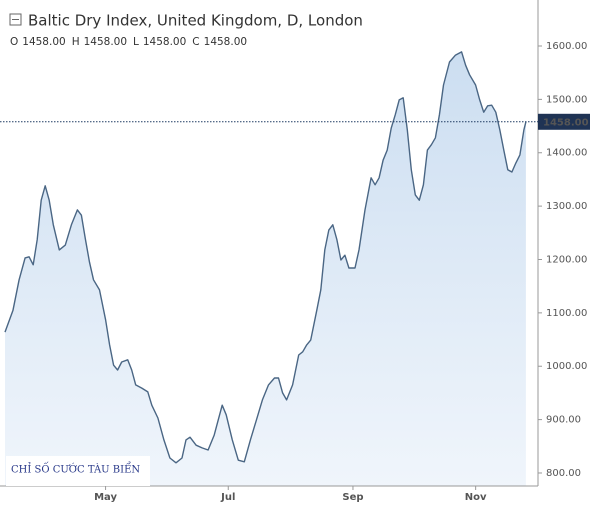  What do you see at coordinates (563, 420) in the screenshot?
I see `y-tick-label: 900.00` at bounding box center [563, 420].